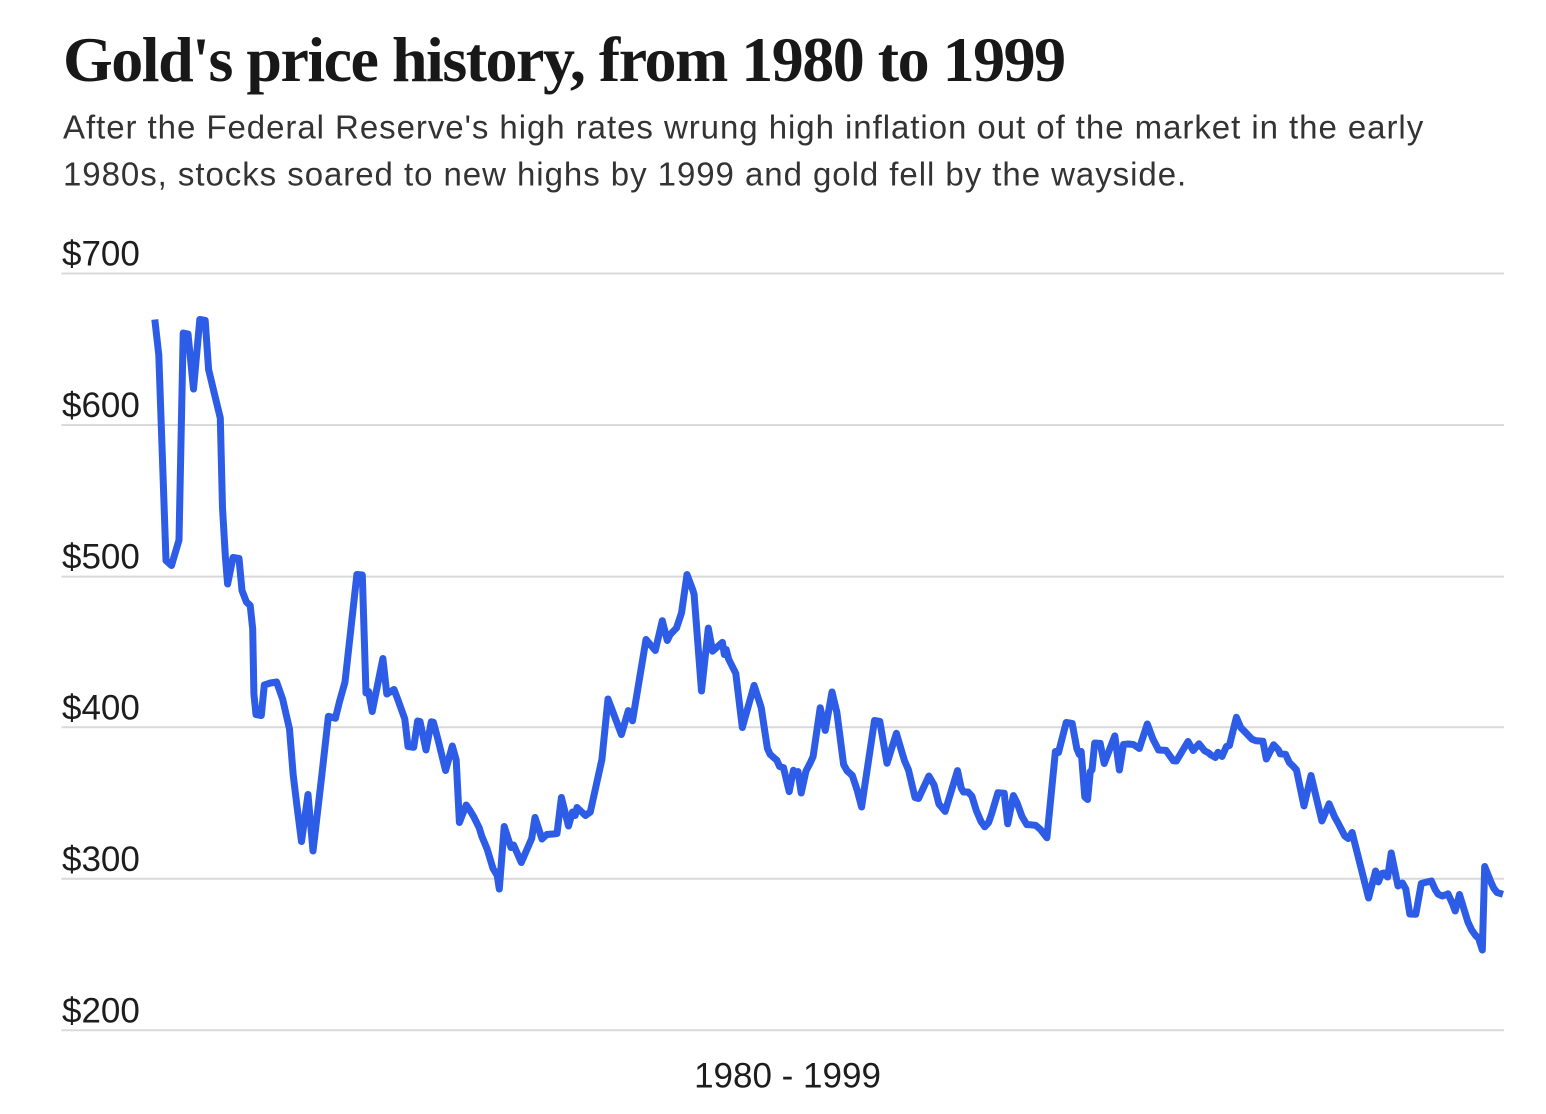 This screenshot has width=1546, height=1114. What do you see at coordinates (101, 1010) in the screenshot?
I see `svg-text: $200` at bounding box center [101, 1010].